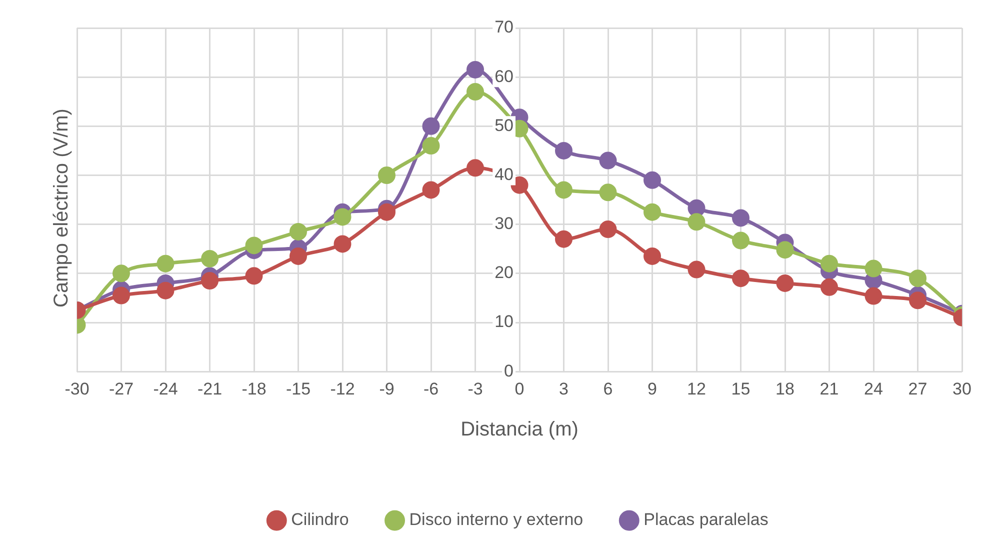 The width and height of the screenshot is (990, 553). I want to click on x-tick-label: -15, so click(298, 388).